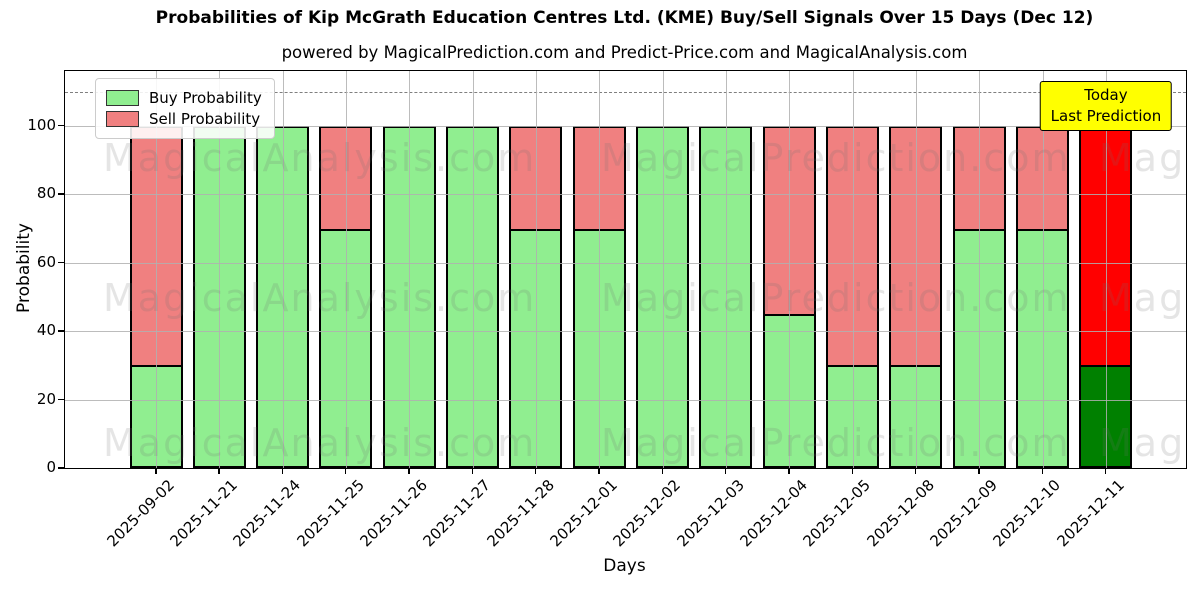 Image resolution: width=1200 pixels, height=600 pixels. I want to click on sell-legend-swatch, so click(122, 119).